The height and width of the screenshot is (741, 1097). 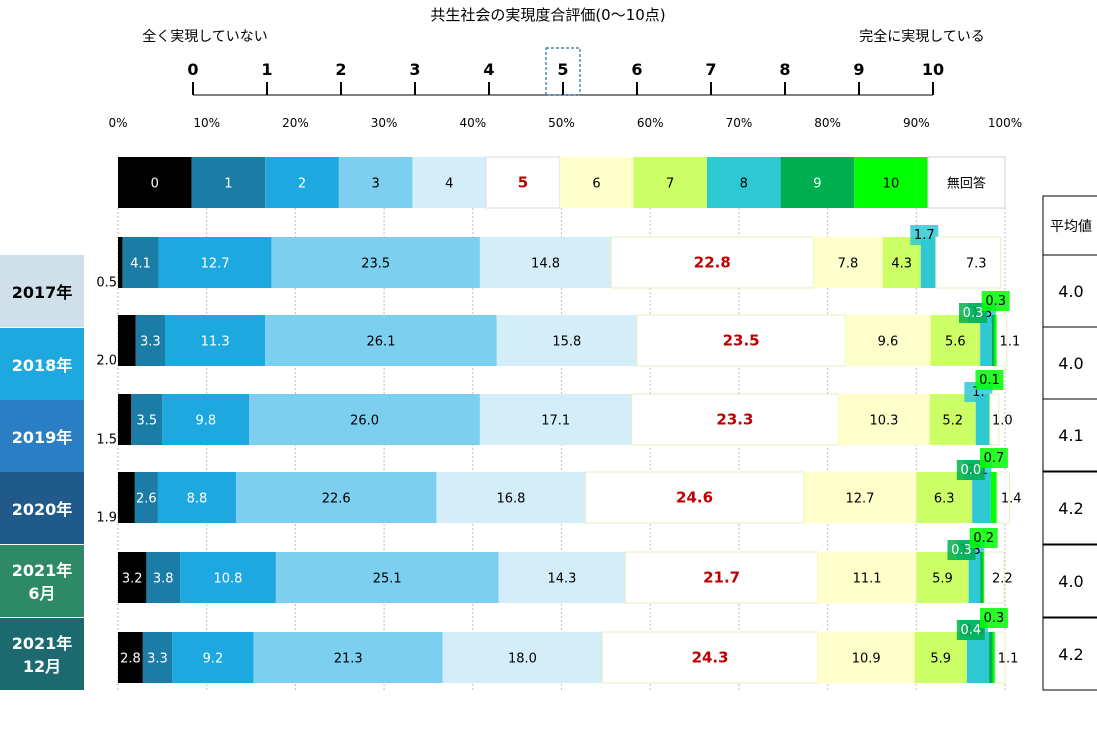 I want to click on x-tick-label: 90%, so click(x=916, y=123).